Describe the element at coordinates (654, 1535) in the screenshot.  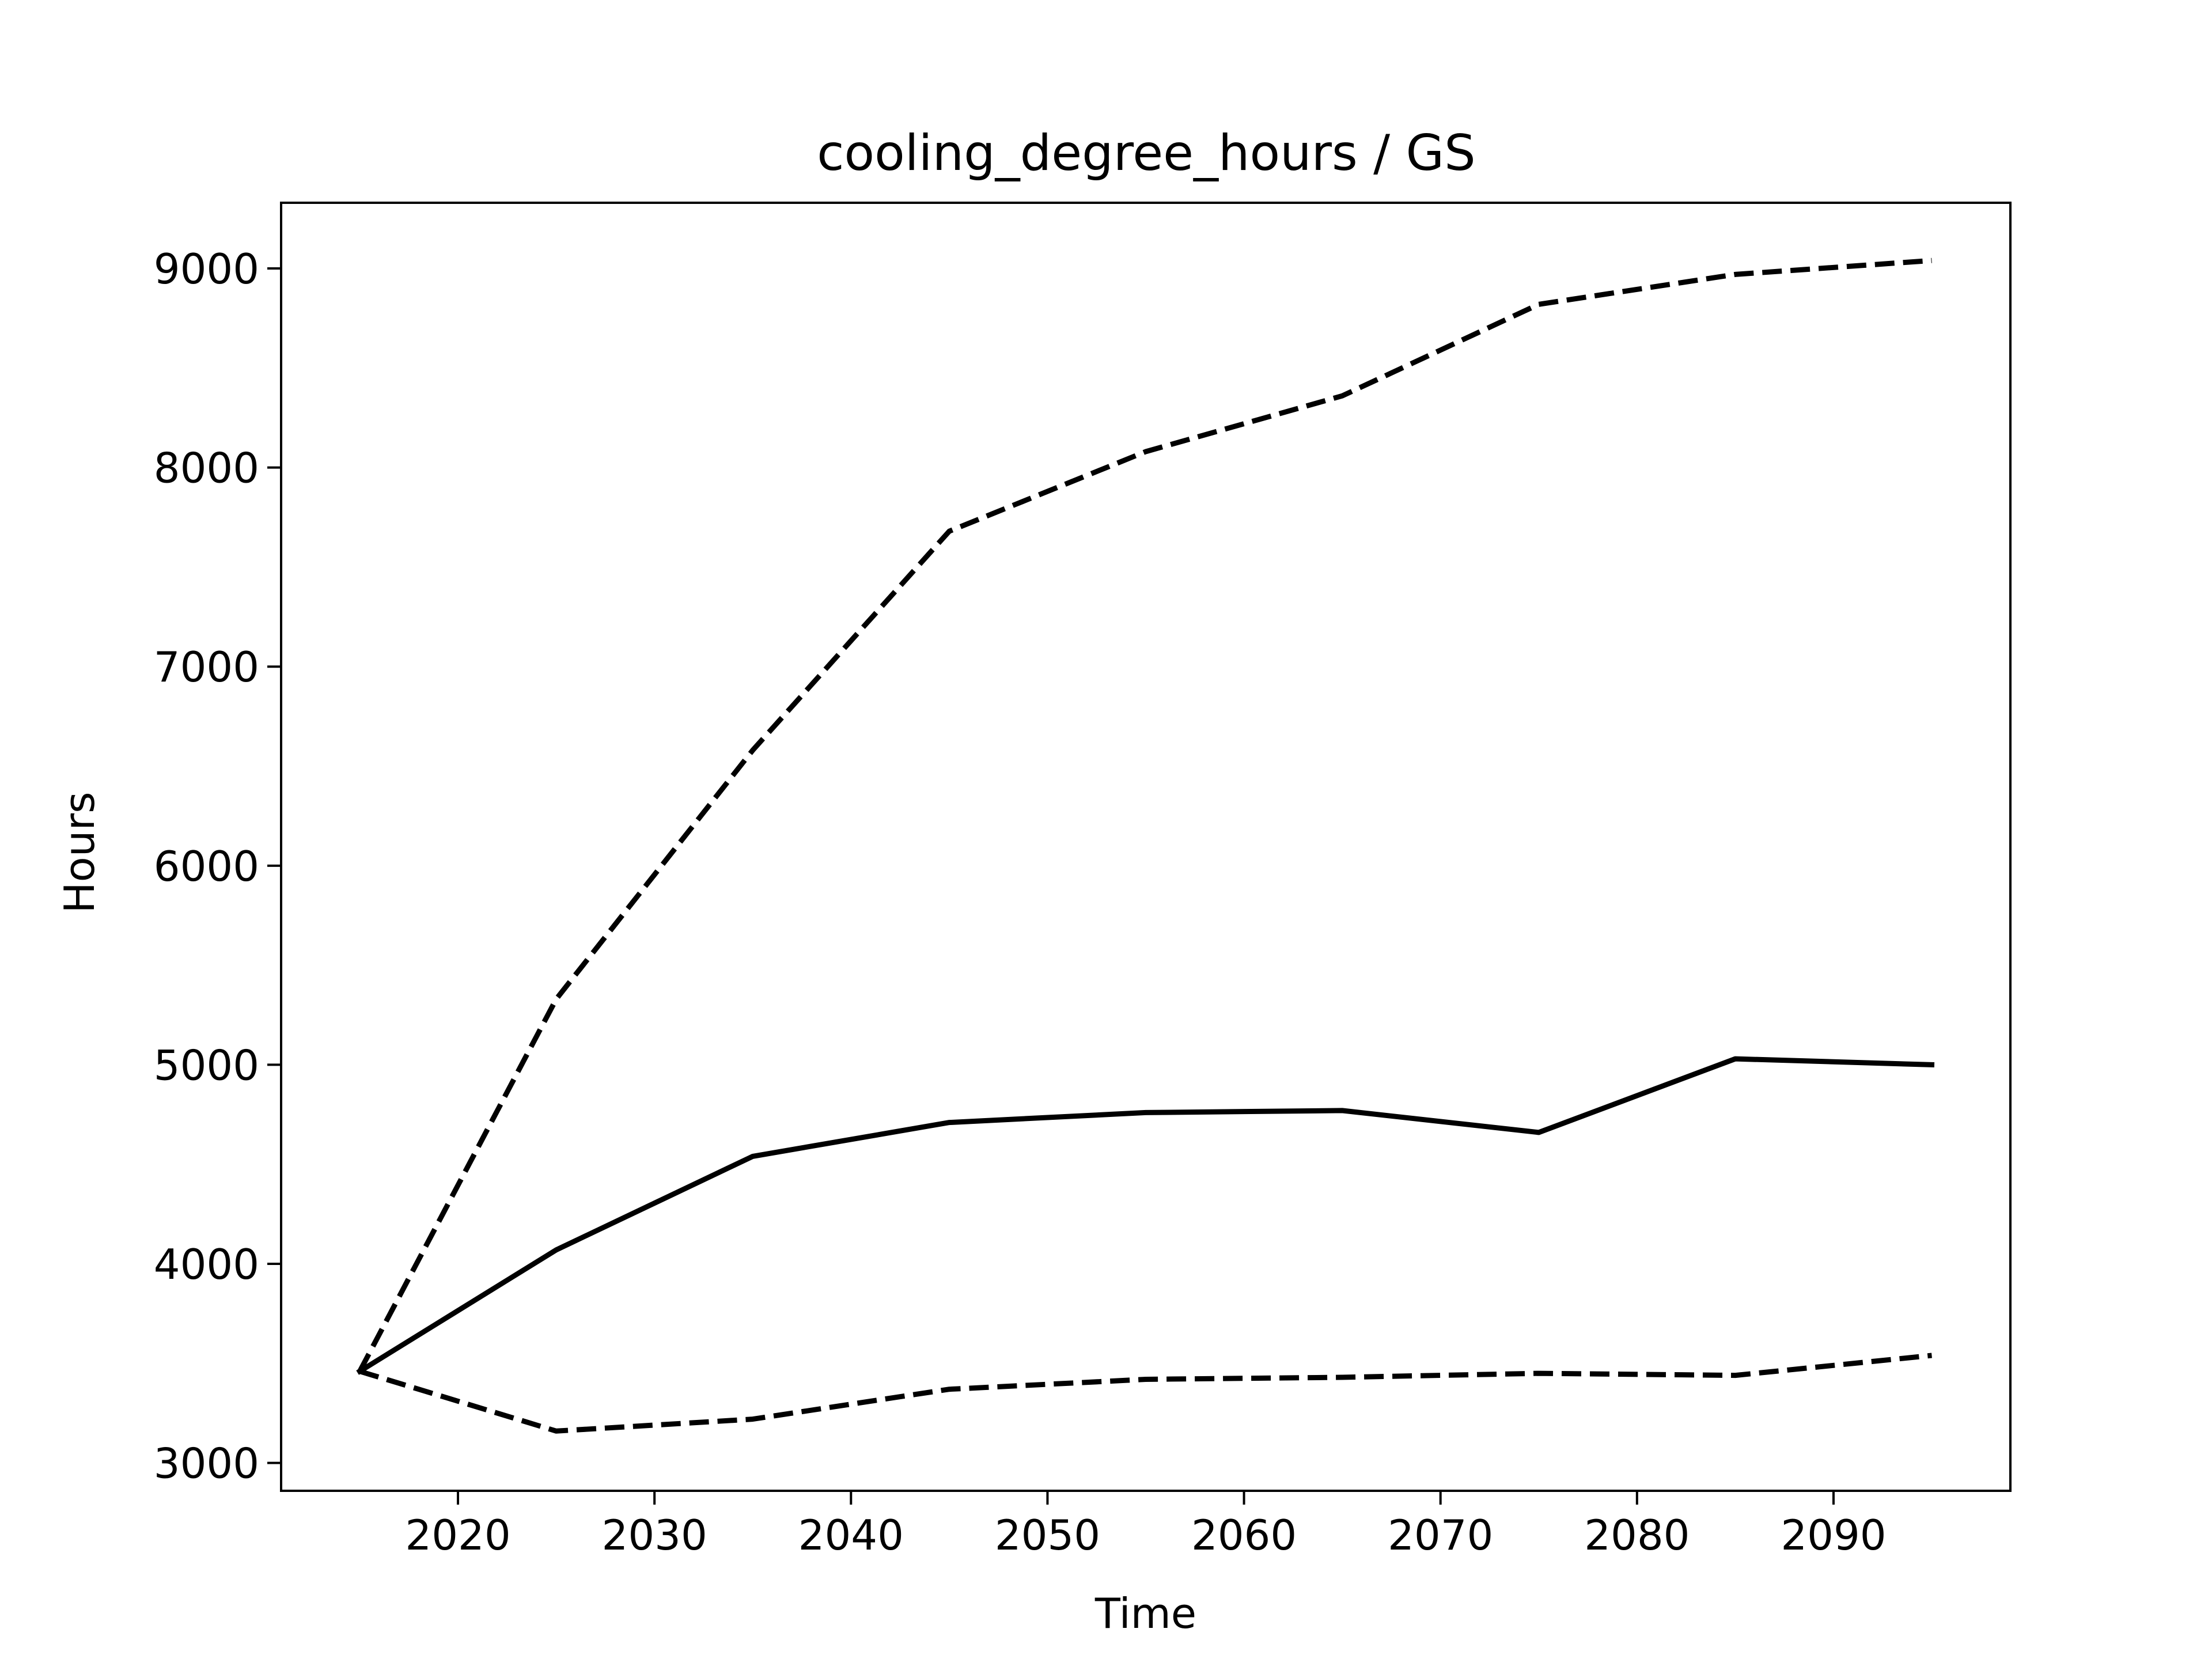
I see `x-tick-label: 2030` at that location.